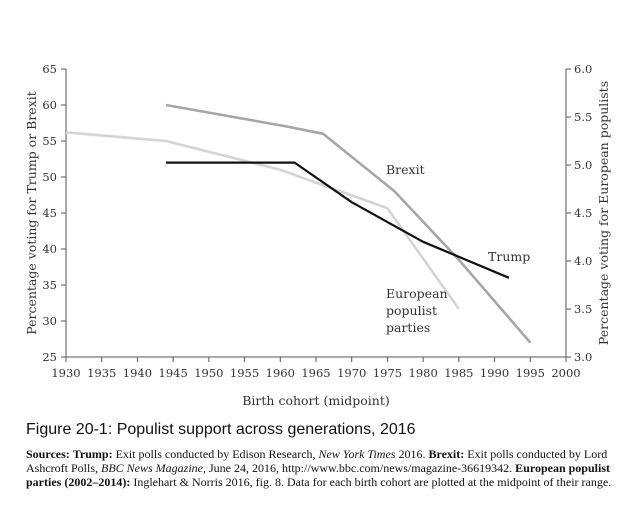 The image size is (640, 524). I want to click on x-tick-label: 1940, so click(137, 373).